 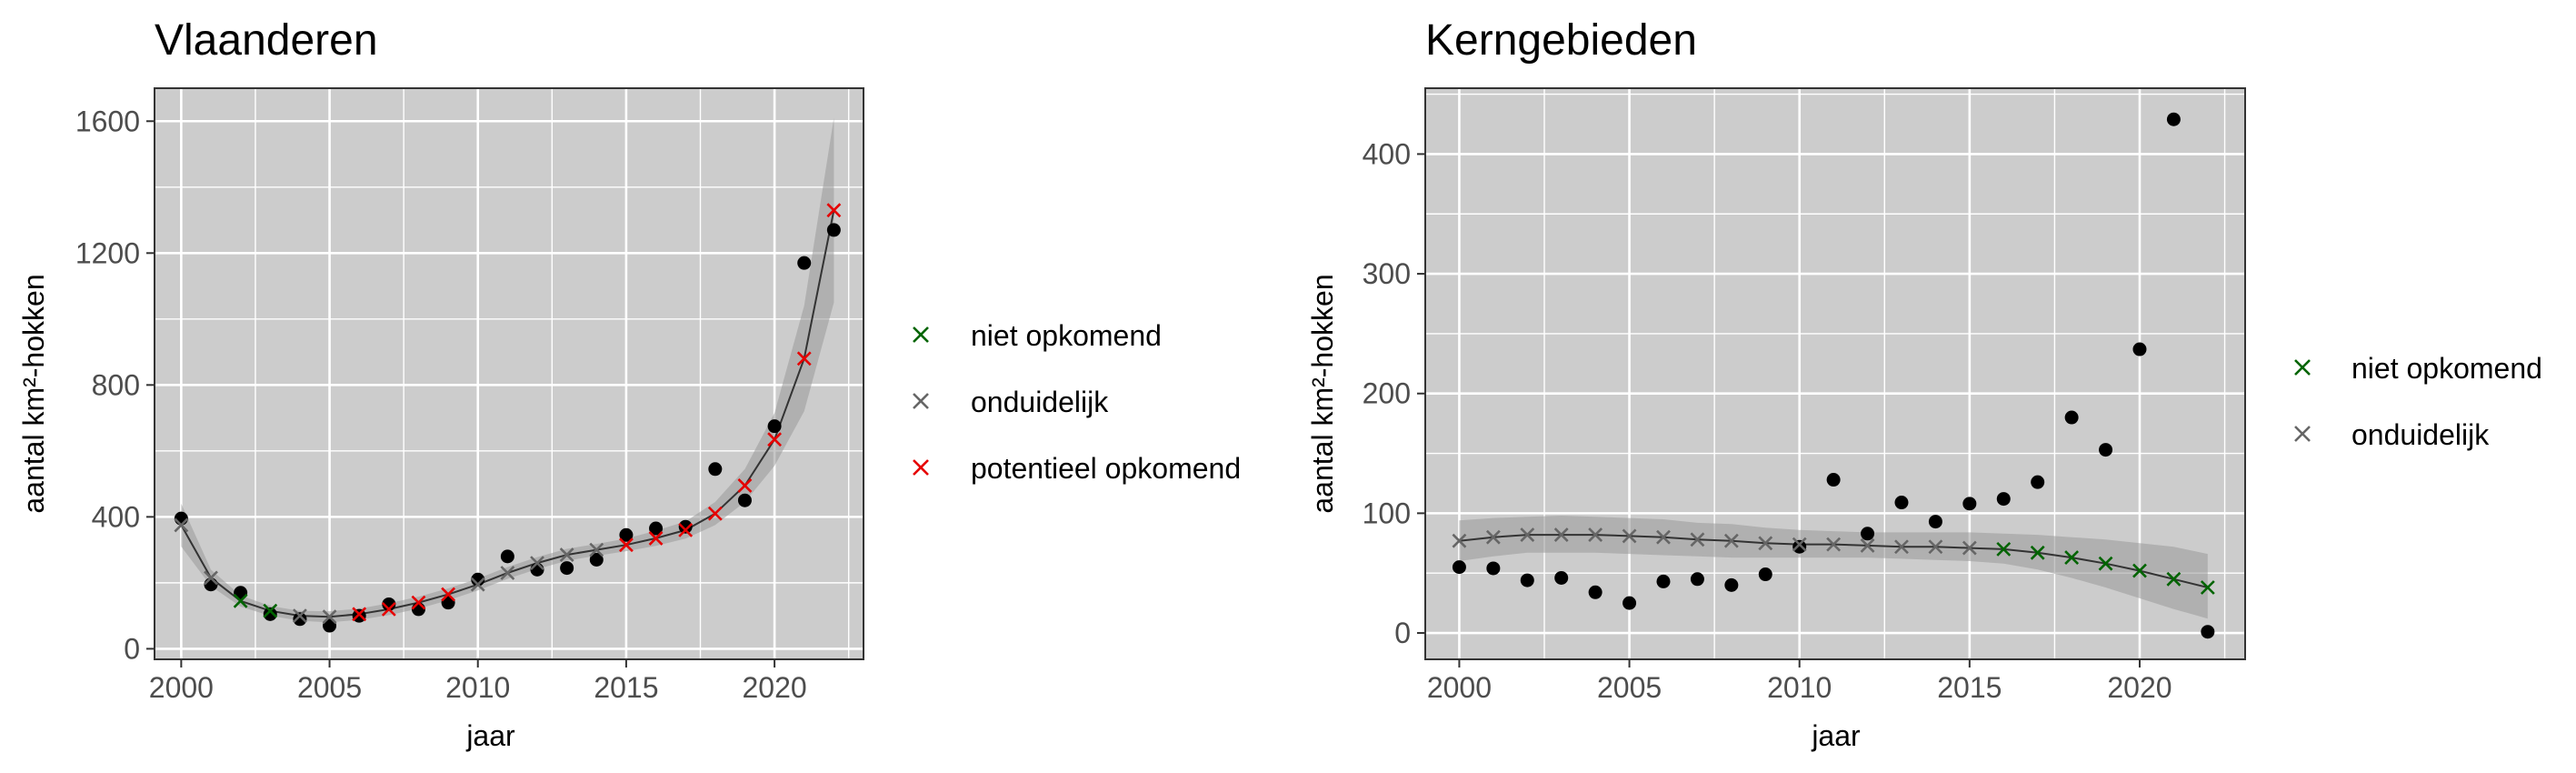 I want to click on confidence-ribbon, so click(x=1833, y=567).